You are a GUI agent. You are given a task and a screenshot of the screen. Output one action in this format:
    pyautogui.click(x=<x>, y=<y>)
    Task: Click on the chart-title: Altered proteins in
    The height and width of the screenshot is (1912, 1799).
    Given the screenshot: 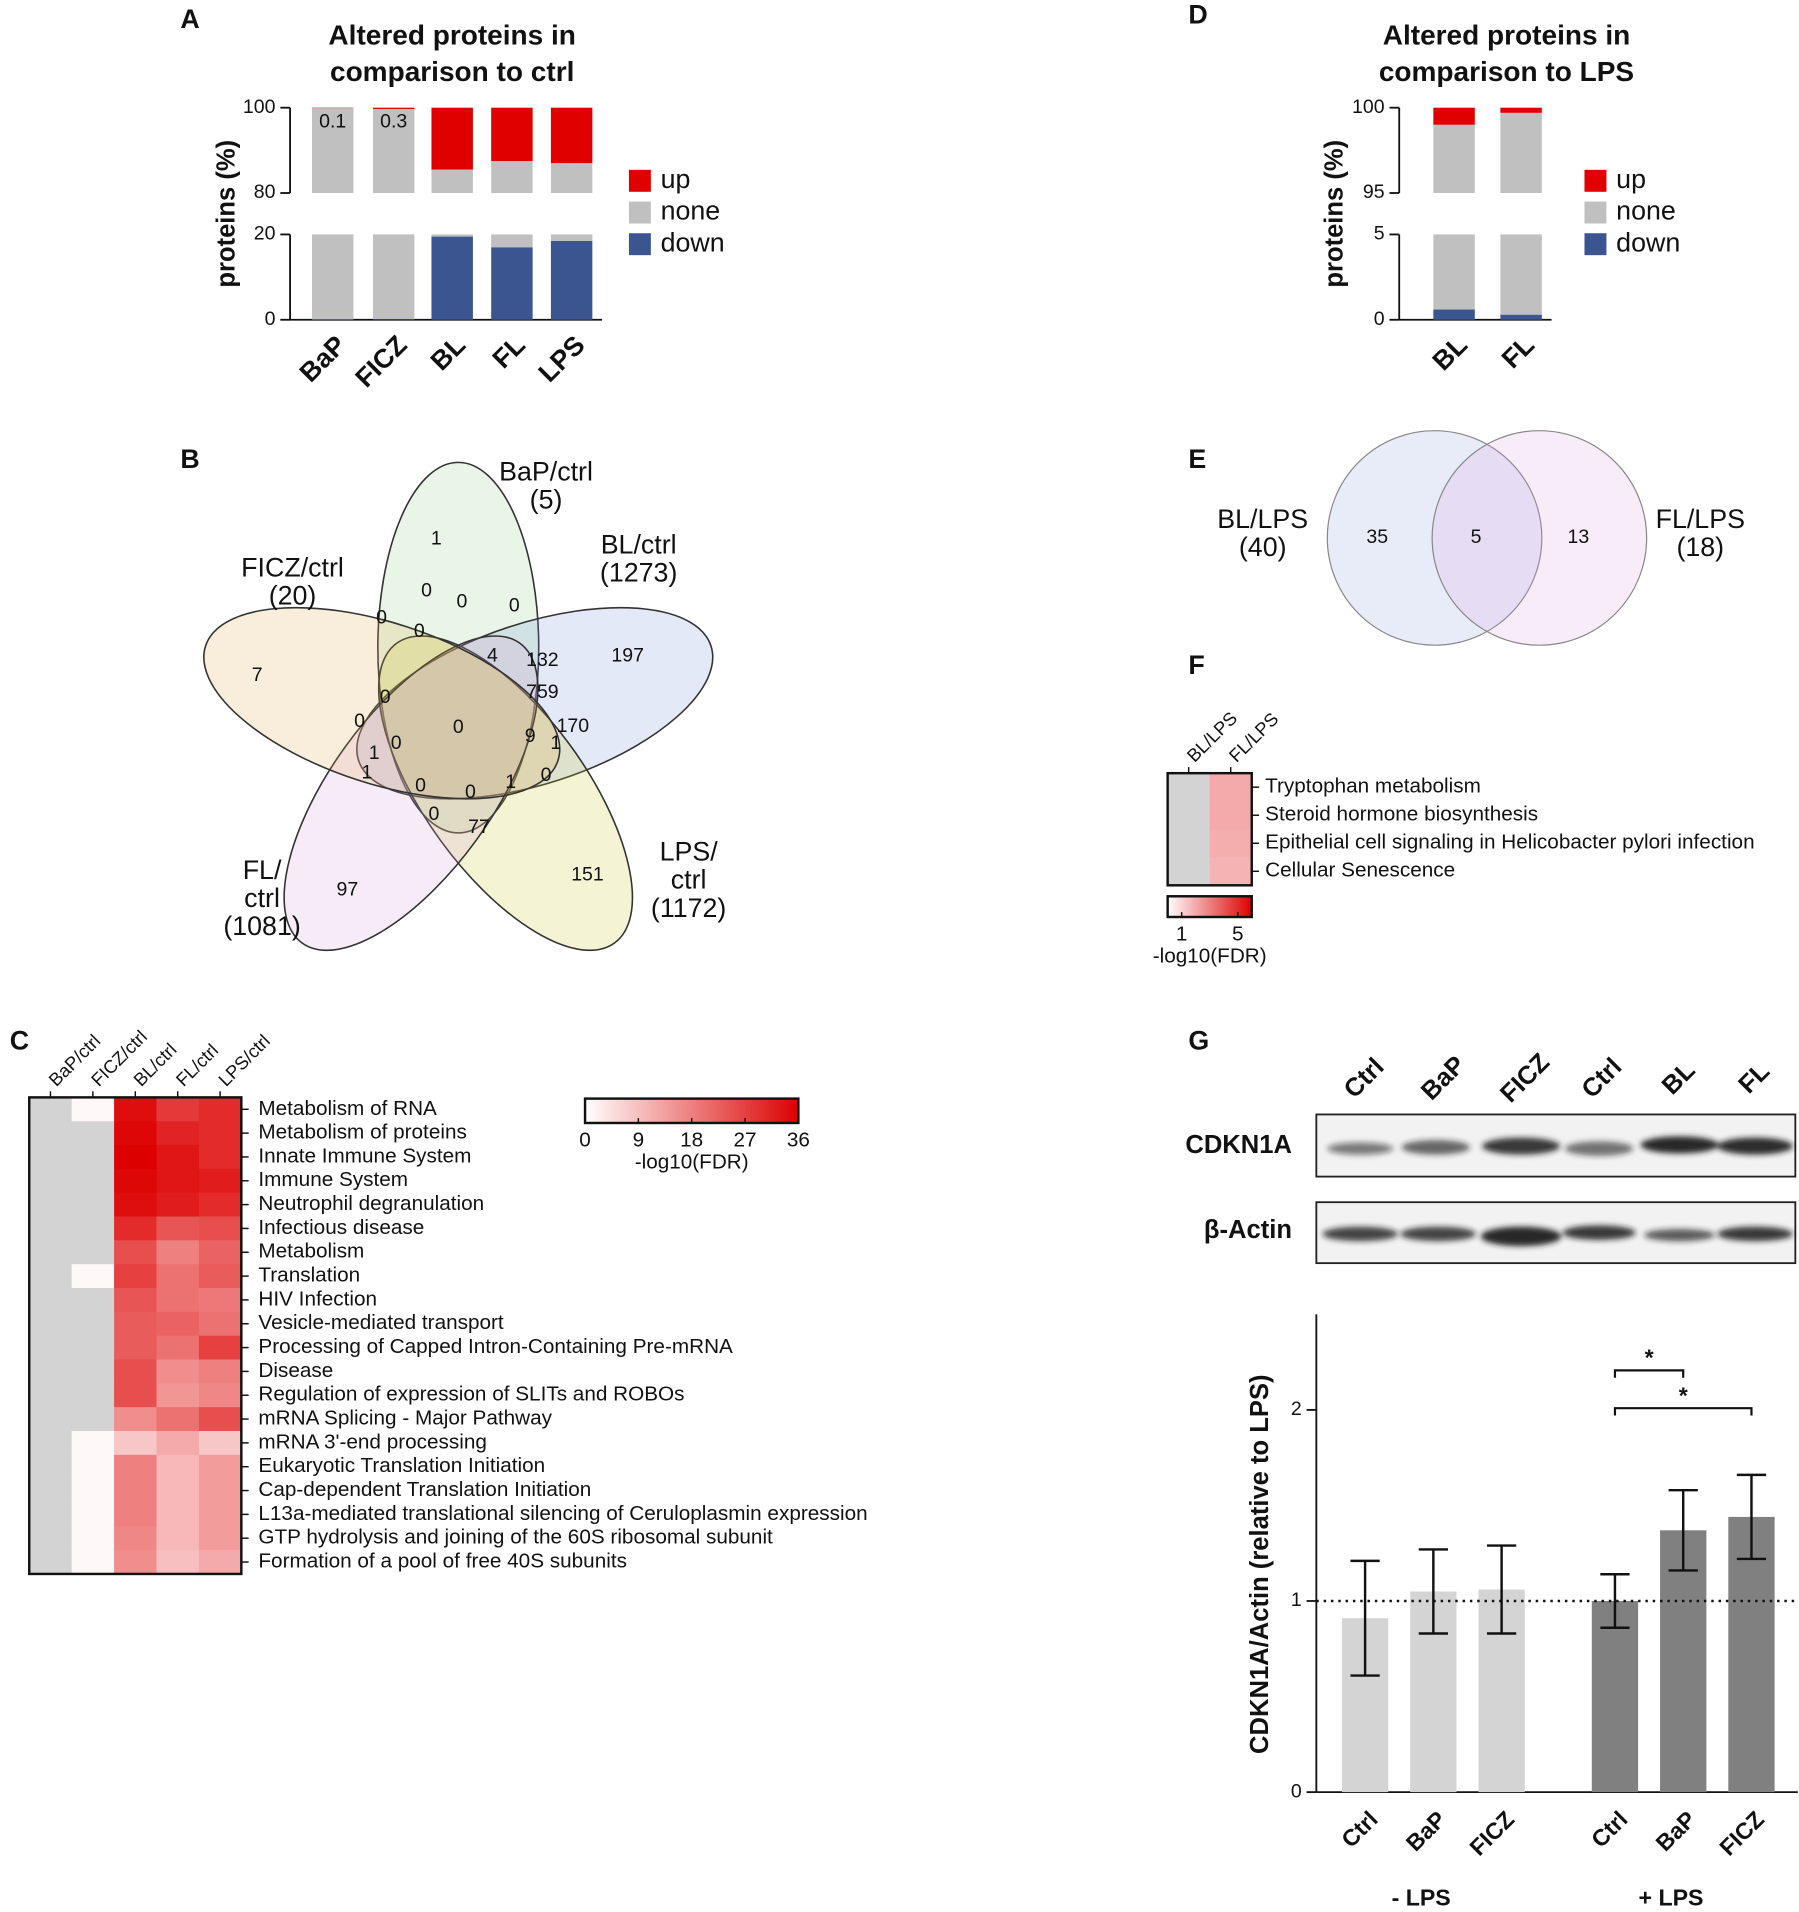 What is the action you would take?
    pyautogui.click(x=452, y=34)
    